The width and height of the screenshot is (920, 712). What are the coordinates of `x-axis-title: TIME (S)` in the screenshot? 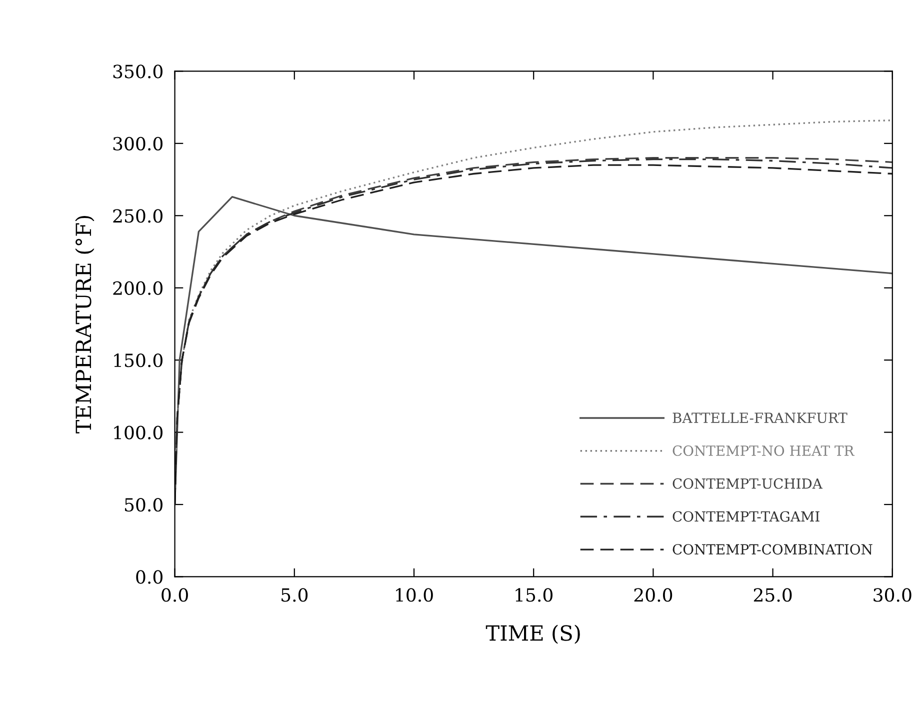 It's located at (533, 634).